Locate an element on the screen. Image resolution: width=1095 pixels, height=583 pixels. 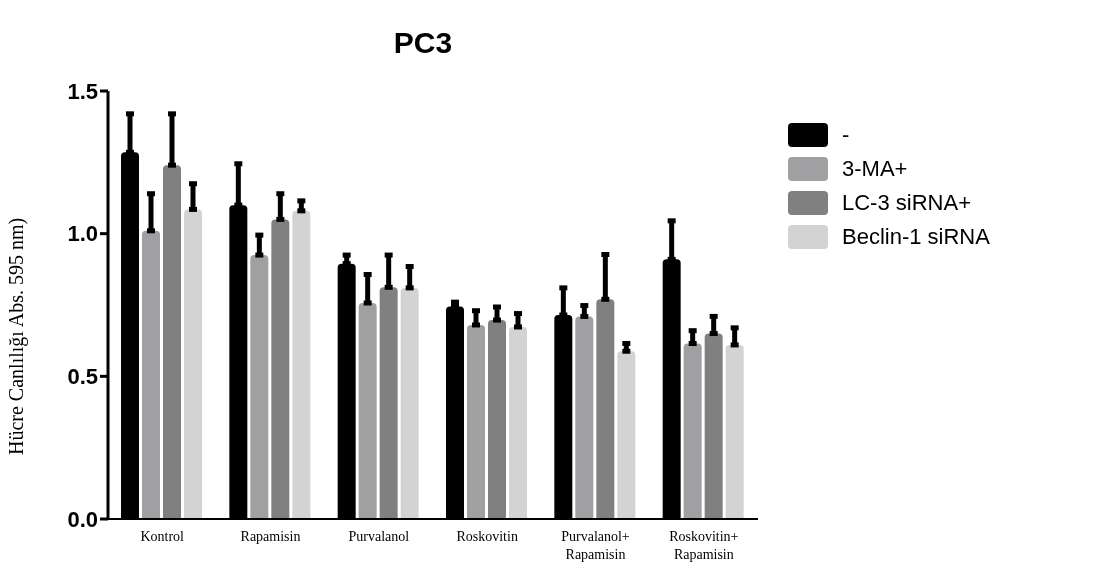
y-tick-label: 0.0 is located at coordinates (82, 519).